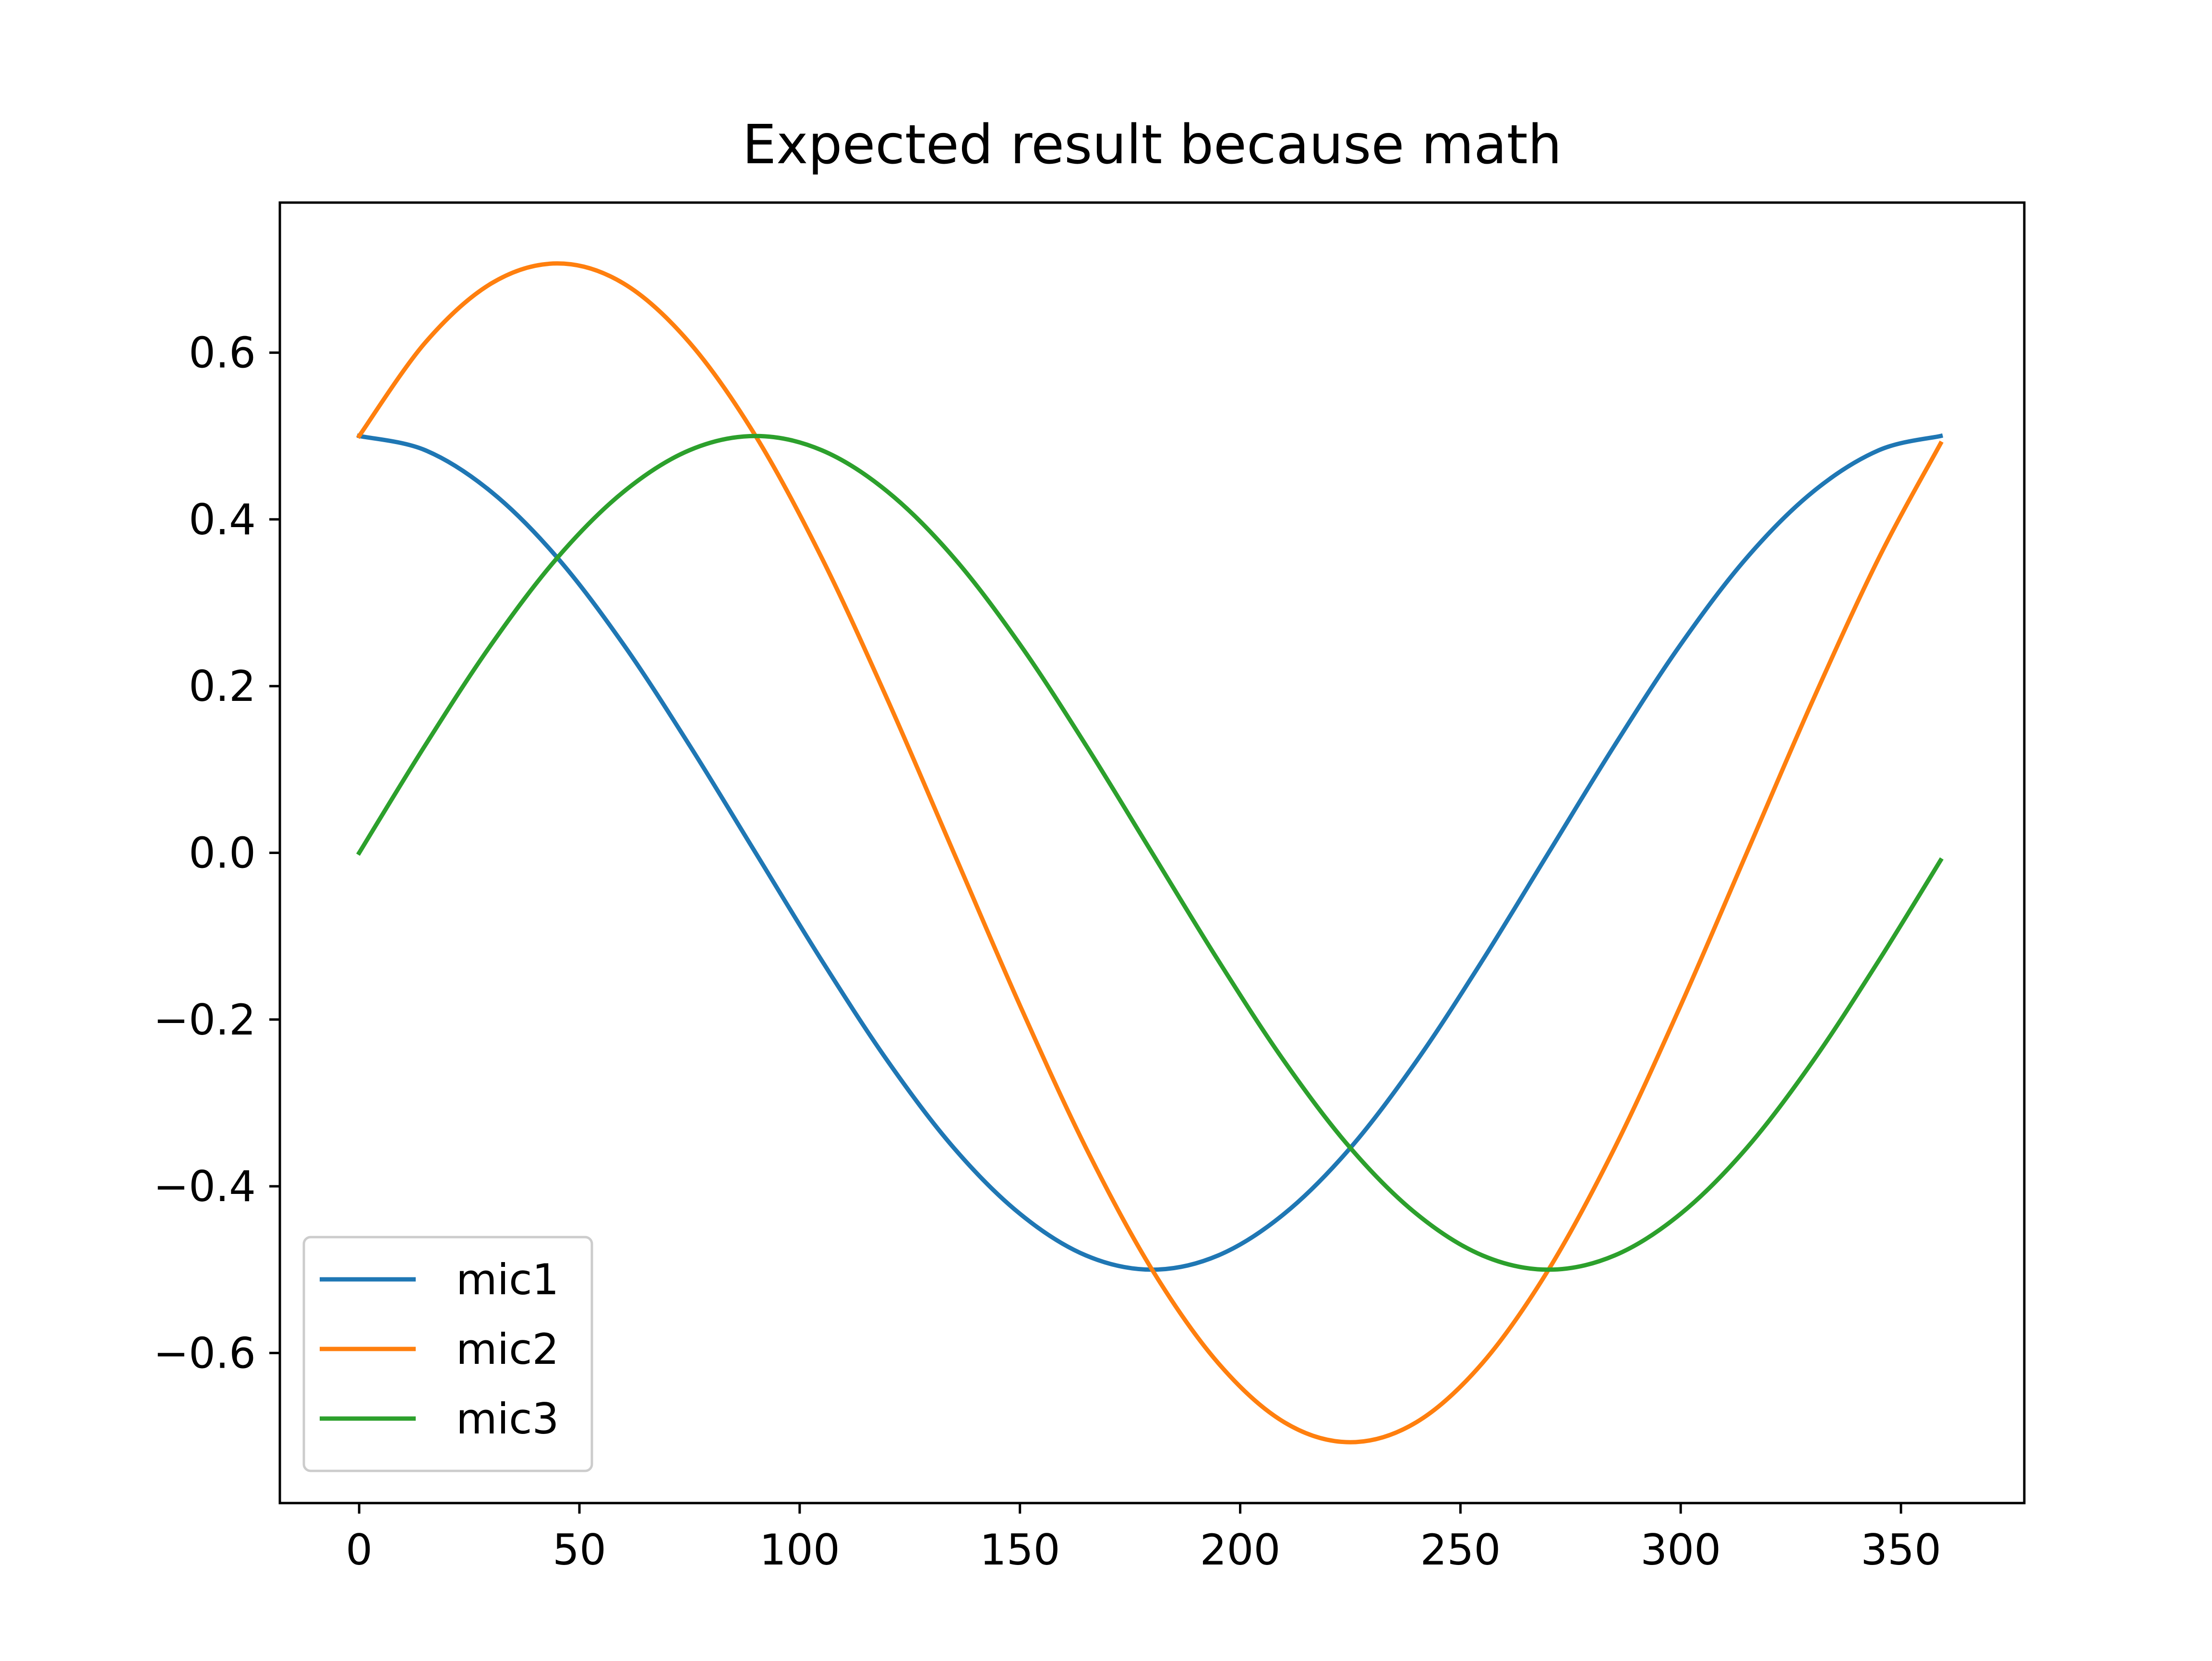 This screenshot has width=2212, height=1661. What do you see at coordinates (223, 353) in the screenshot?
I see `y-tick-label: 0.6` at bounding box center [223, 353].